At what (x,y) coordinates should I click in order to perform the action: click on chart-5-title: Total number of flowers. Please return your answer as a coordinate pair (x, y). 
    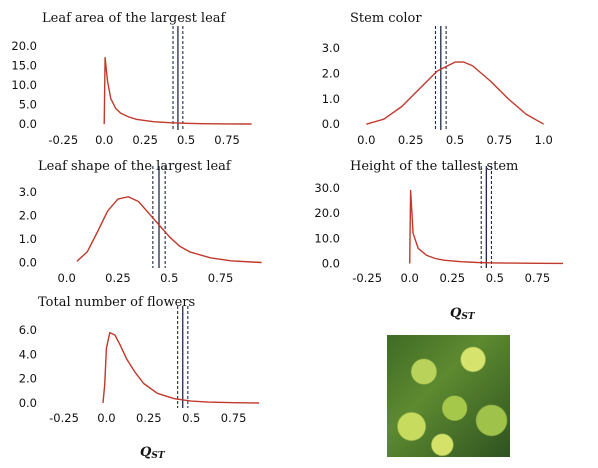
    Looking at the image, I should click on (116, 302).